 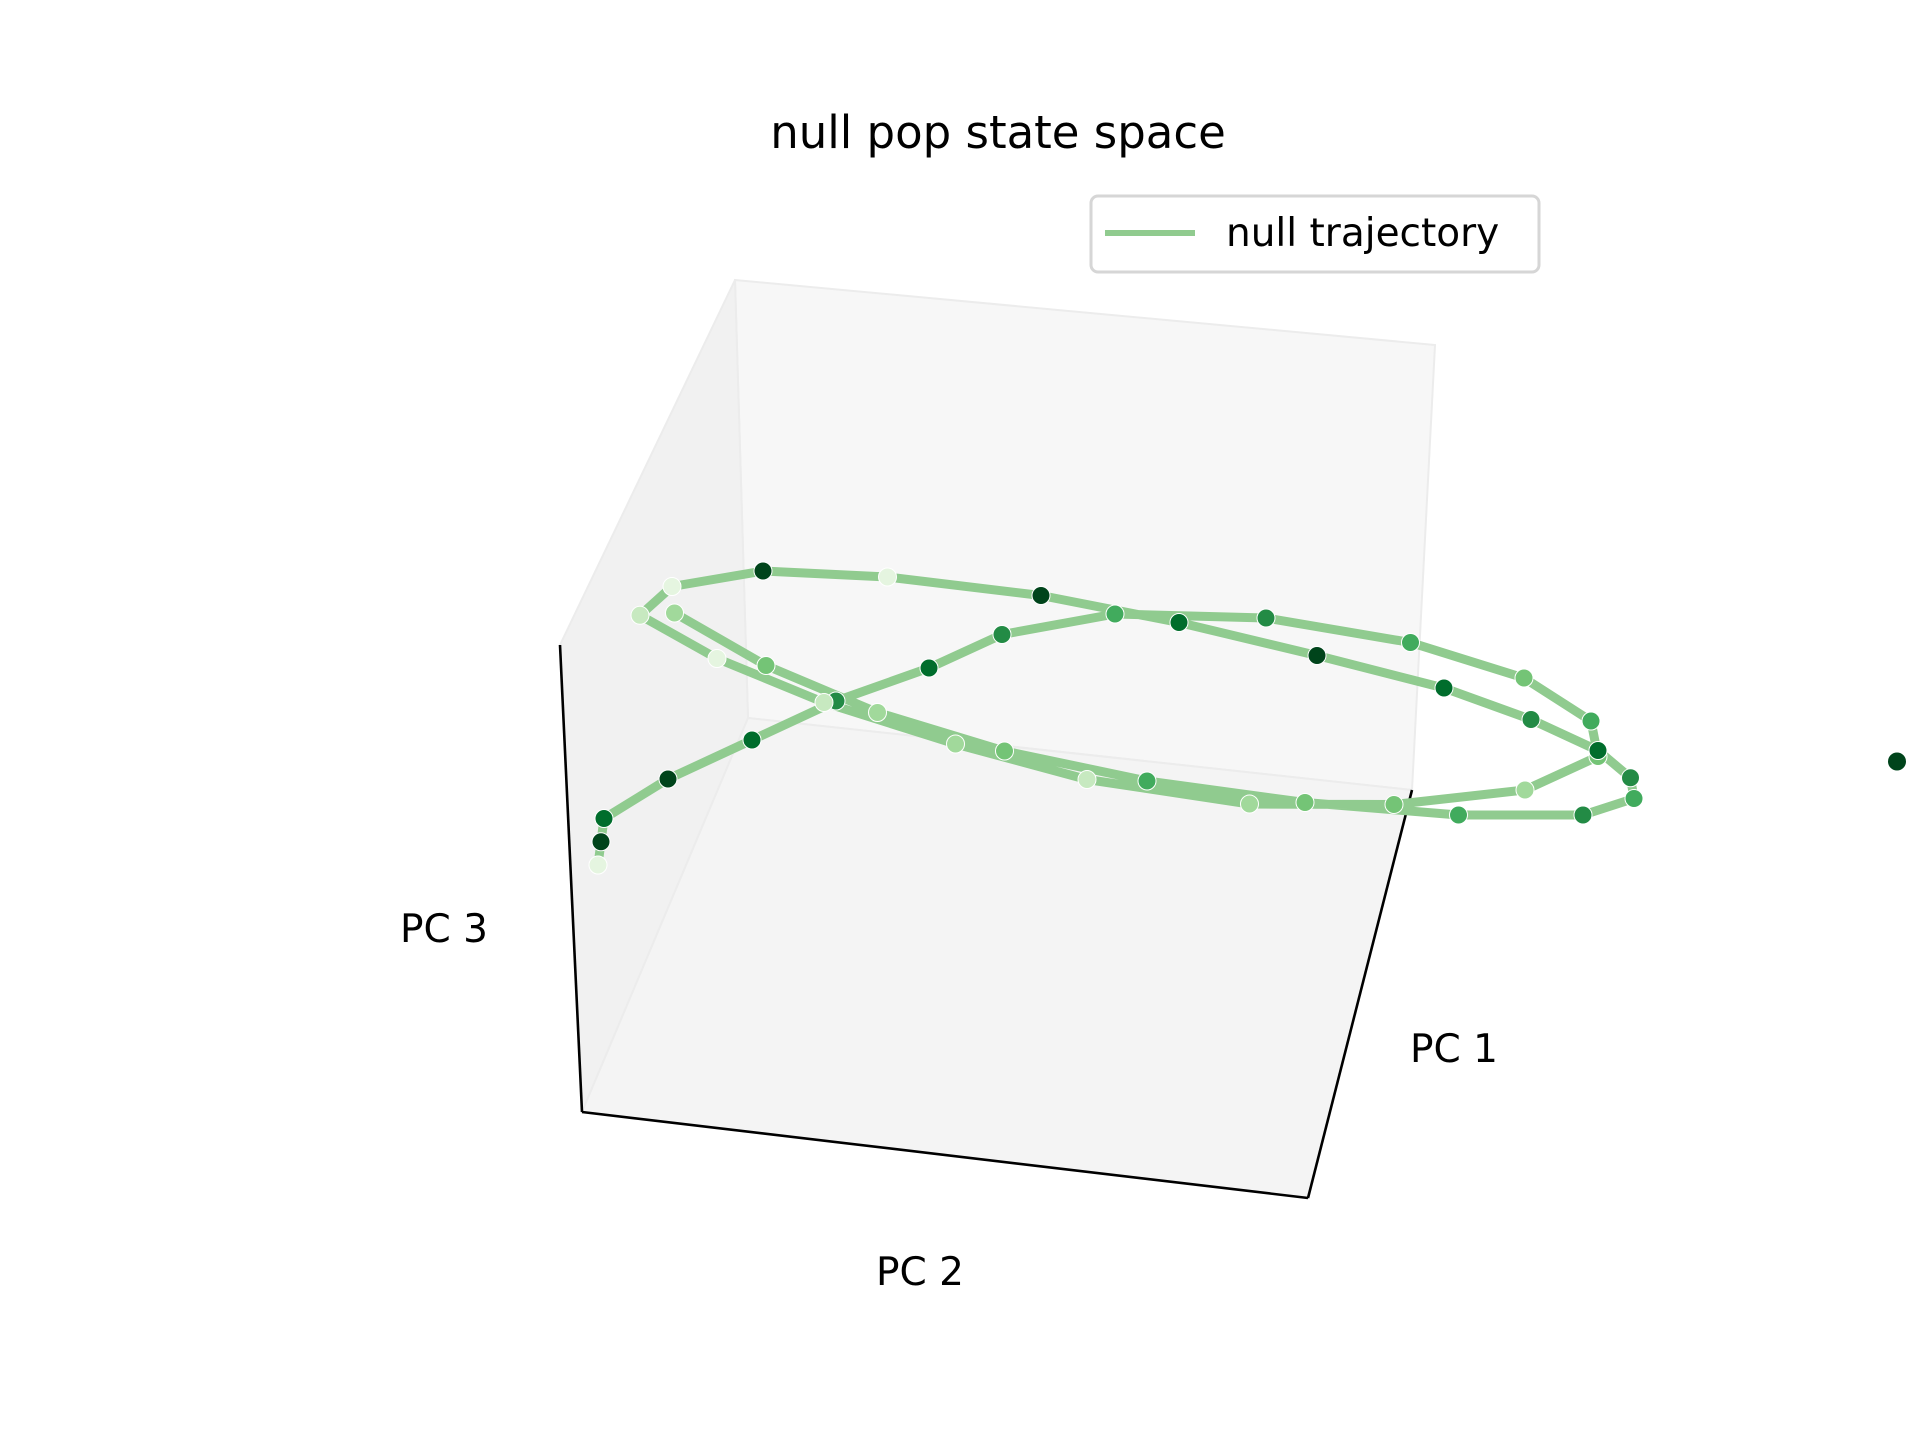 What do you see at coordinates (444, 929) in the screenshot?
I see `z-axis-label: PC 3` at bounding box center [444, 929].